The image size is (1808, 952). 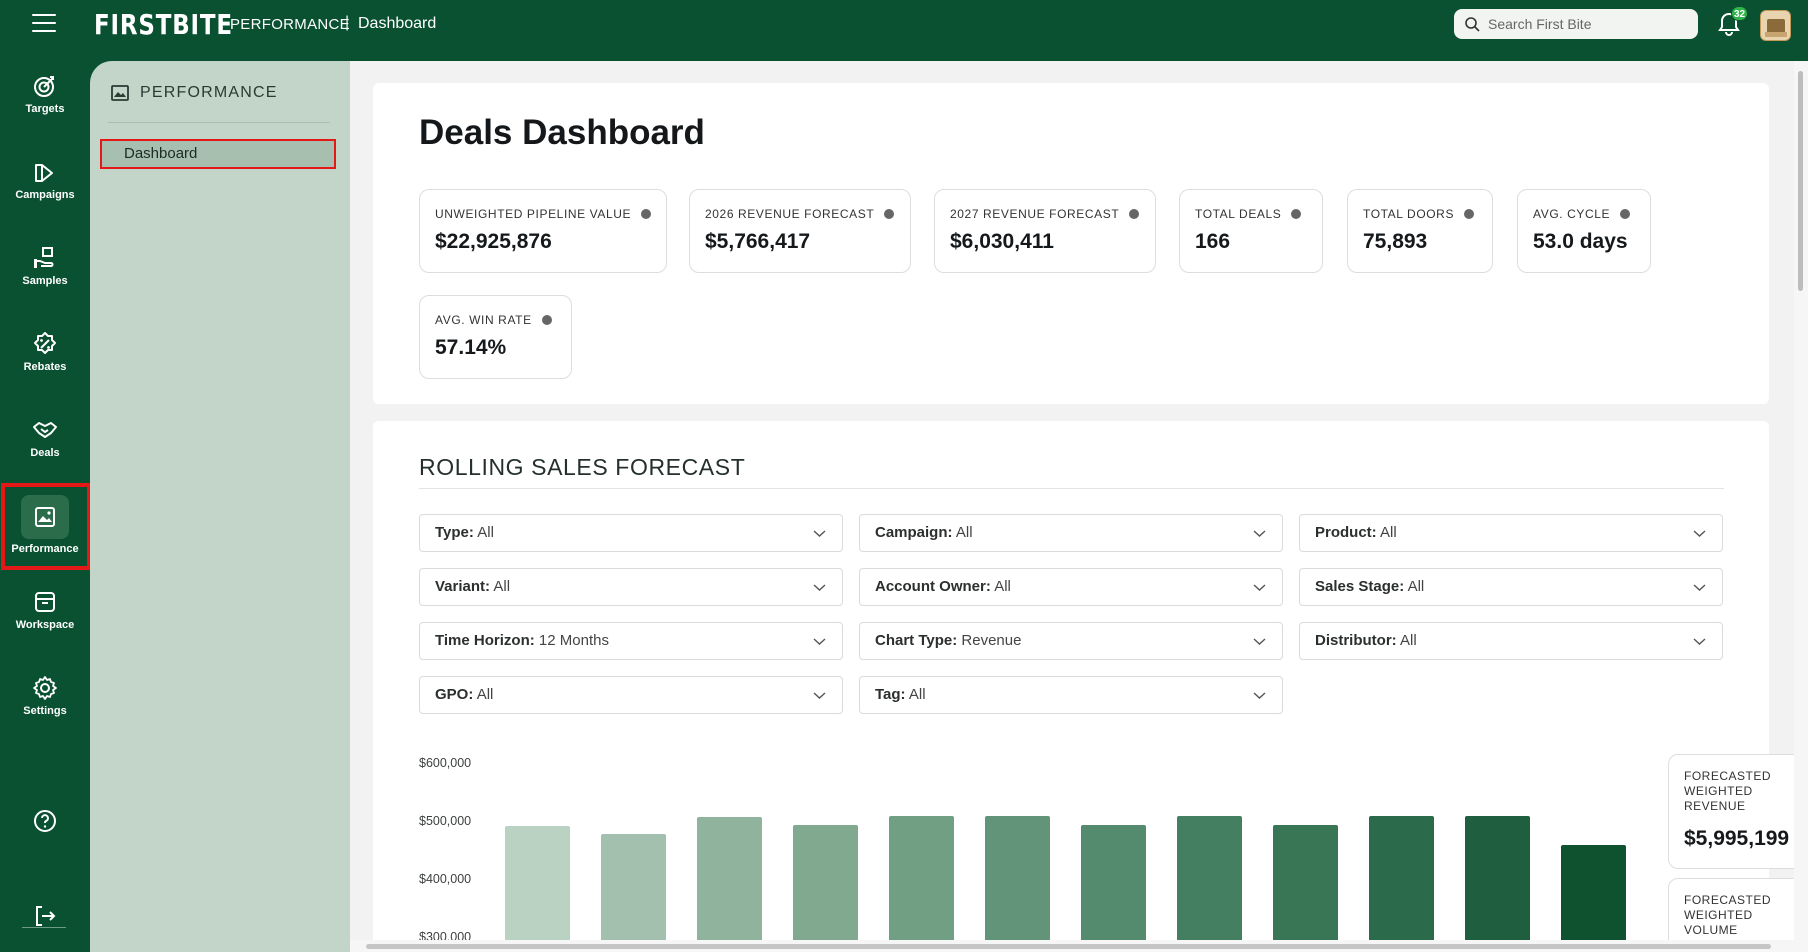 What do you see at coordinates (209, 92) in the screenshot?
I see `sidebar-title: PERFORMANCE` at bounding box center [209, 92].